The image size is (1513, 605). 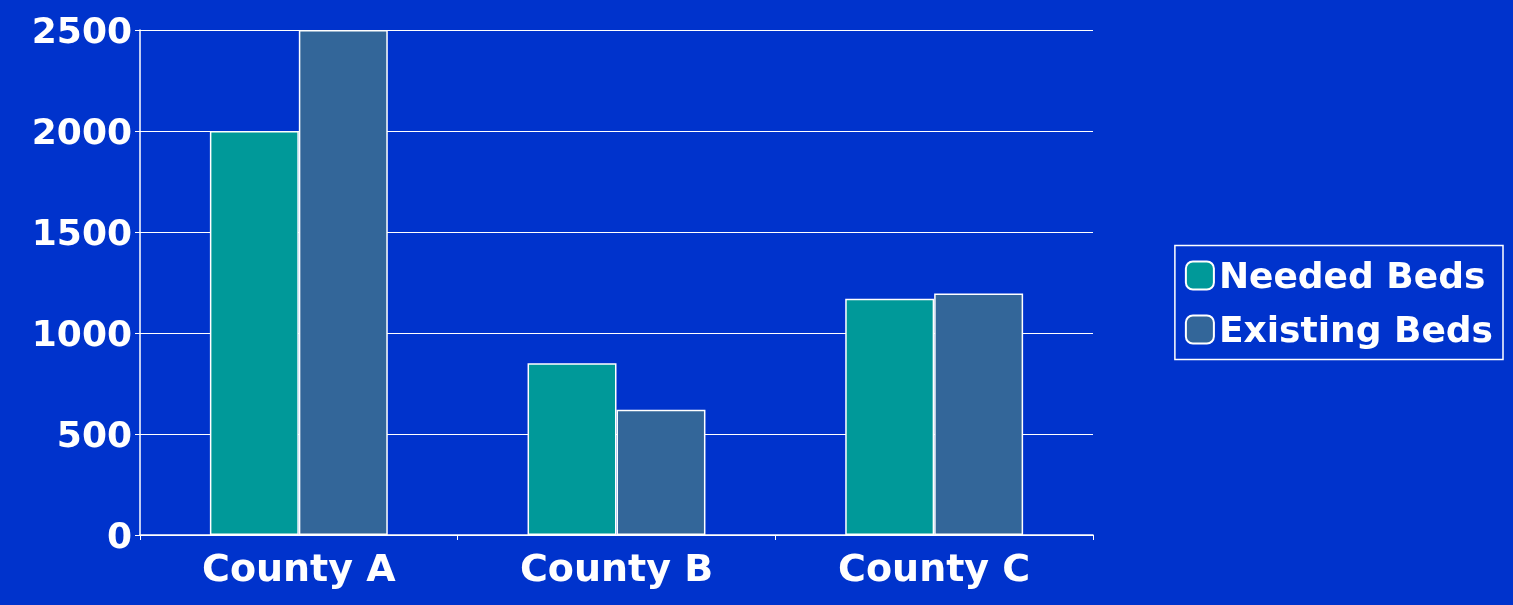 What do you see at coordinates (81, 333) in the screenshot?
I see `y-tick-label: 1000` at bounding box center [81, 333].